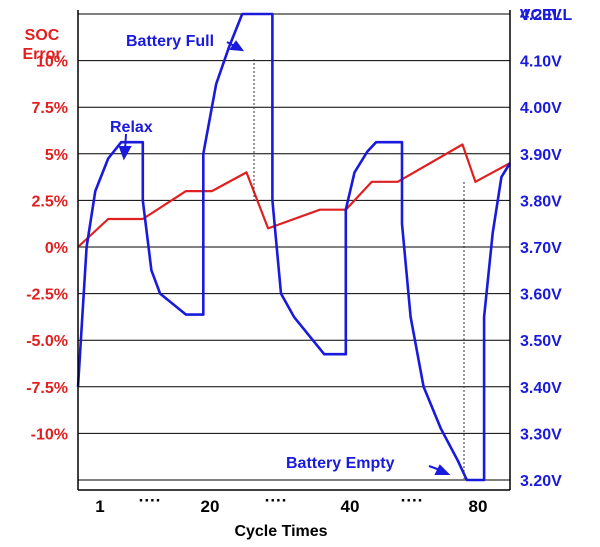 The width and height of the screenshot is (600, 547). I want to click on annotation-battery-full: Battery Full, so click(170, 41).